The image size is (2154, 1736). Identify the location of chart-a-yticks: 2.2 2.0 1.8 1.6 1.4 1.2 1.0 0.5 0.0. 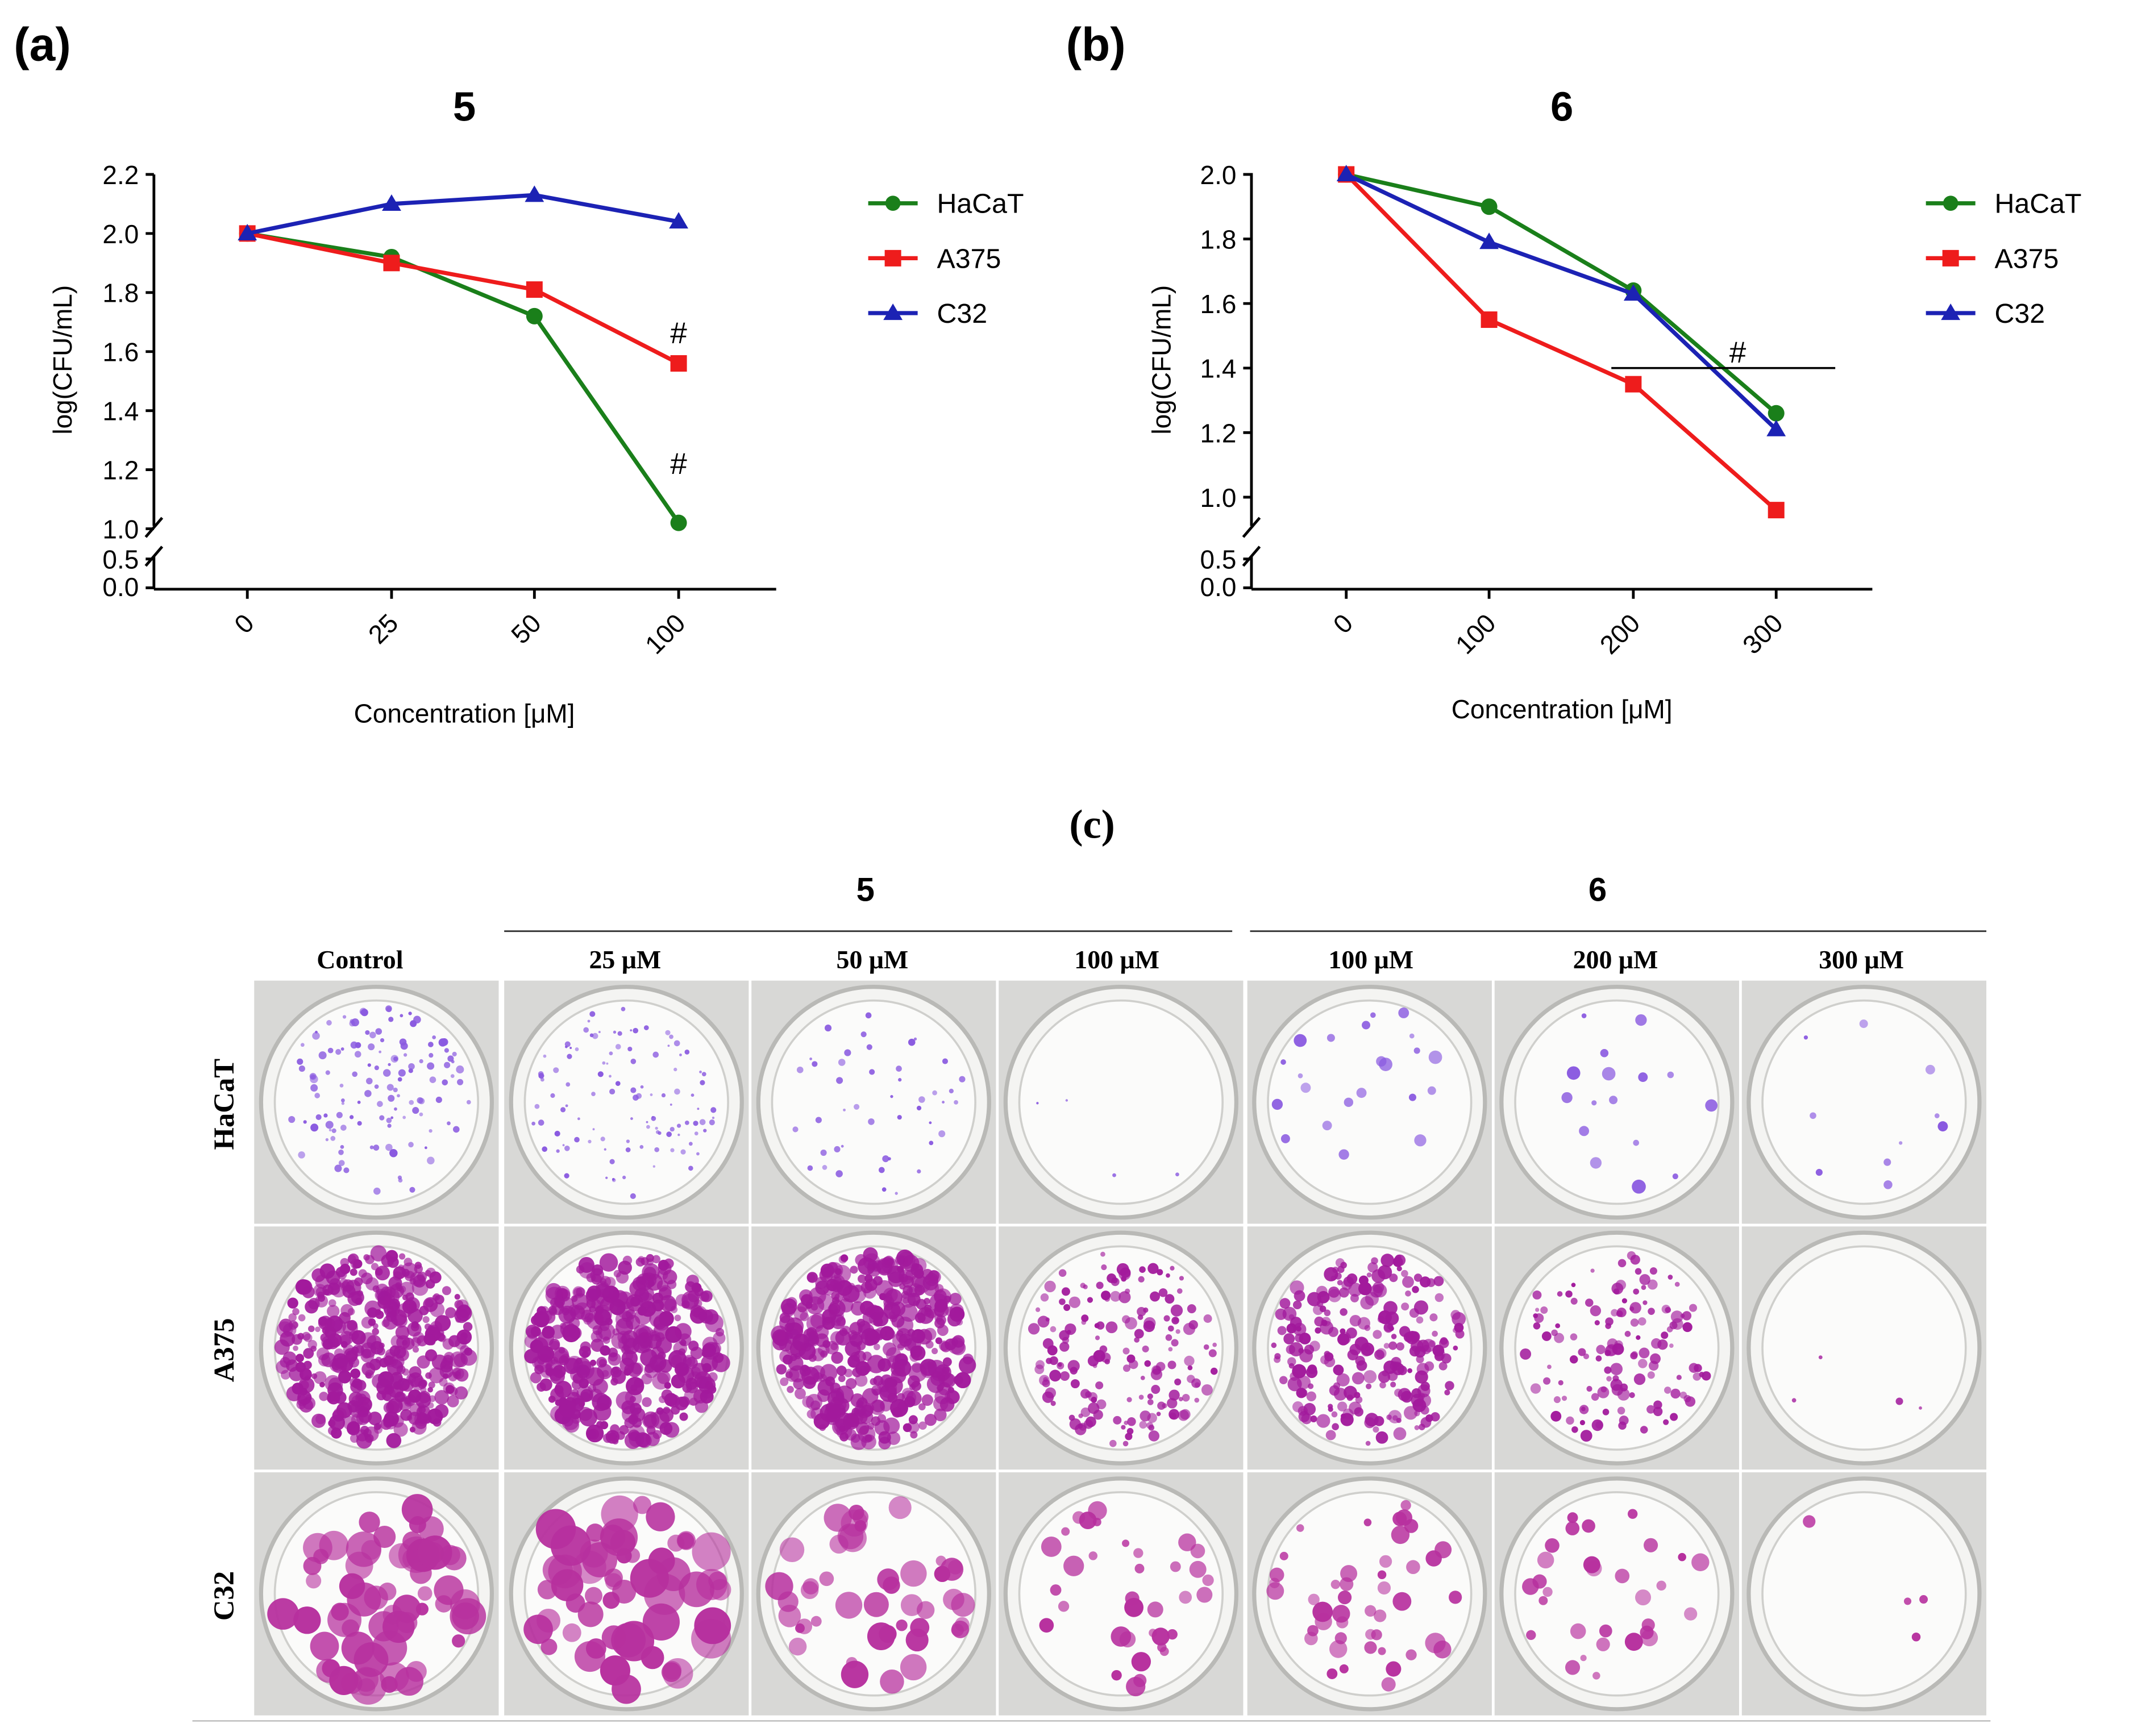
(120, 381).